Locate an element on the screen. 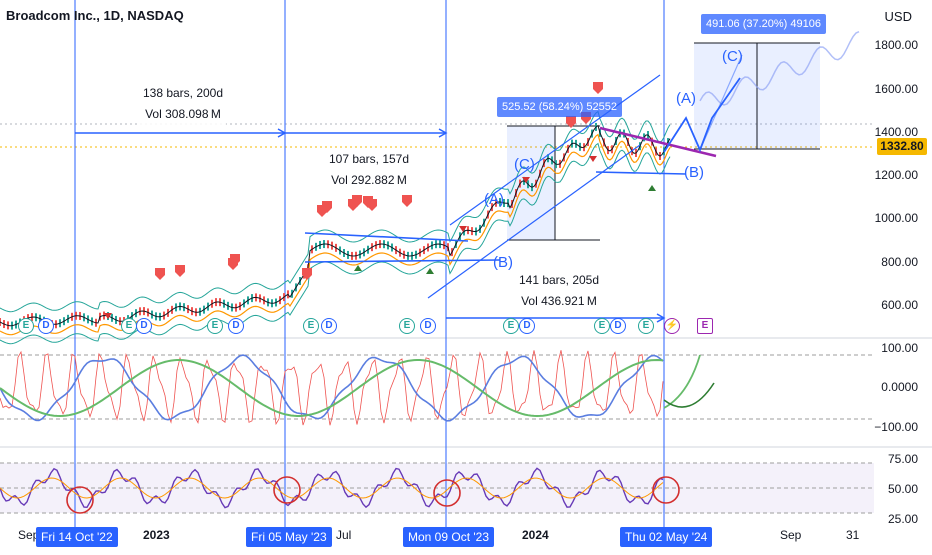 The width and height of the screenshot is (932, 555). price-tick: 1000.00 is located at coordinates (896, 218).